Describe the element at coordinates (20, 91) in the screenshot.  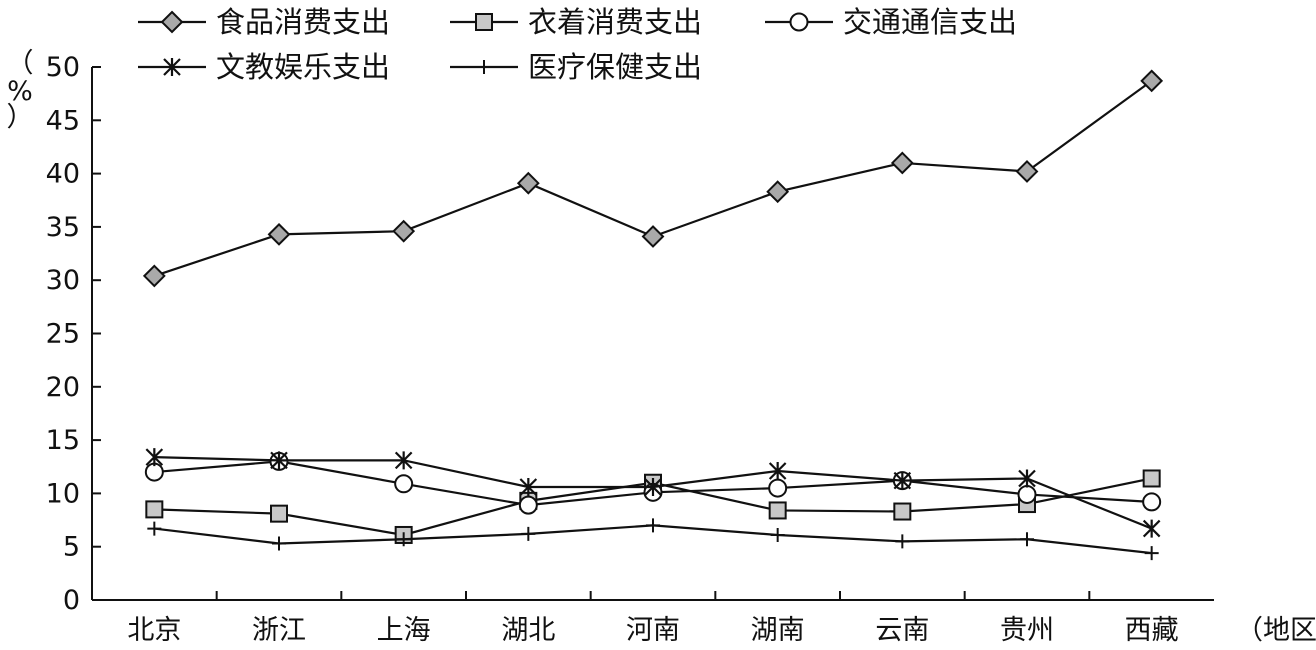
I see `y-axis-label-unit: %` at that location.